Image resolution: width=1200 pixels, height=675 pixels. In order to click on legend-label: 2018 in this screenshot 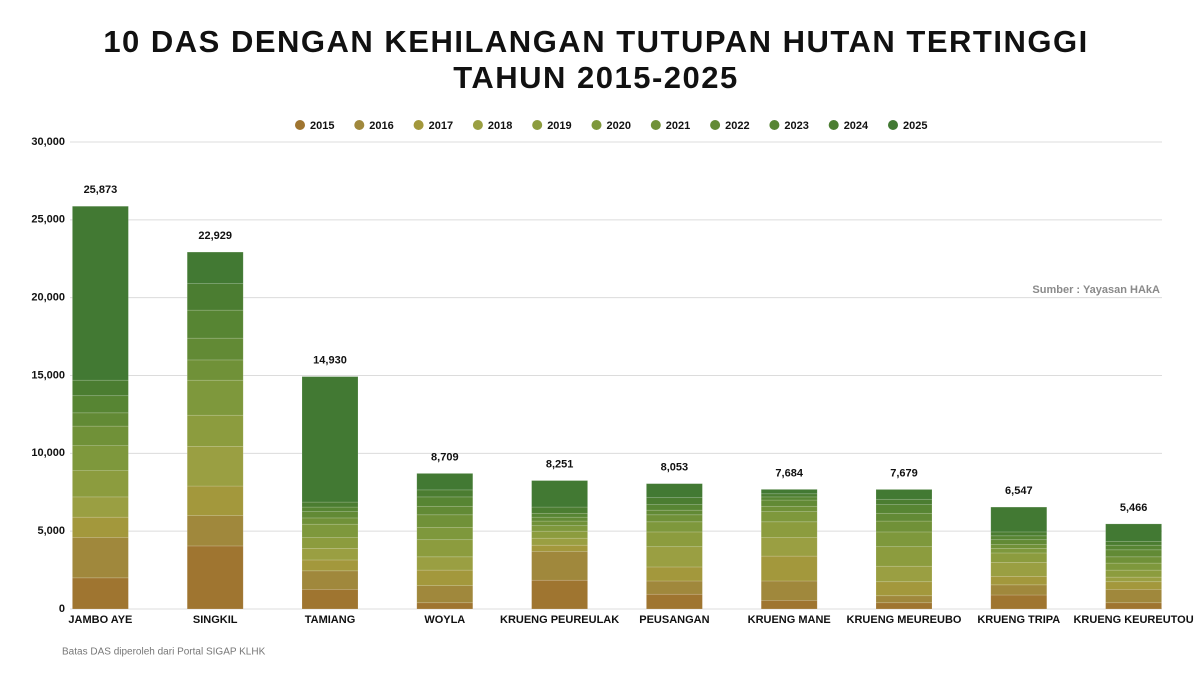, I will do `click(500, 126)`.